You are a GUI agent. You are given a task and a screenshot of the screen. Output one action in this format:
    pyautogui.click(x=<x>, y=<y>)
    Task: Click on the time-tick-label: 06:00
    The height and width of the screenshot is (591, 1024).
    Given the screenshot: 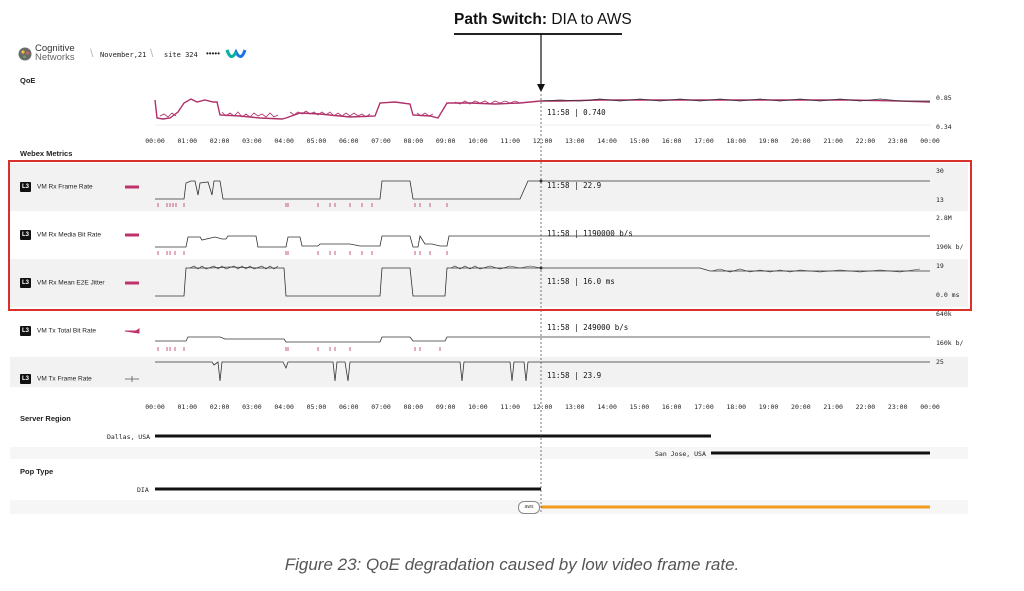 What is the action you would take?
    pyautogui.click(x=348, y=407)
    